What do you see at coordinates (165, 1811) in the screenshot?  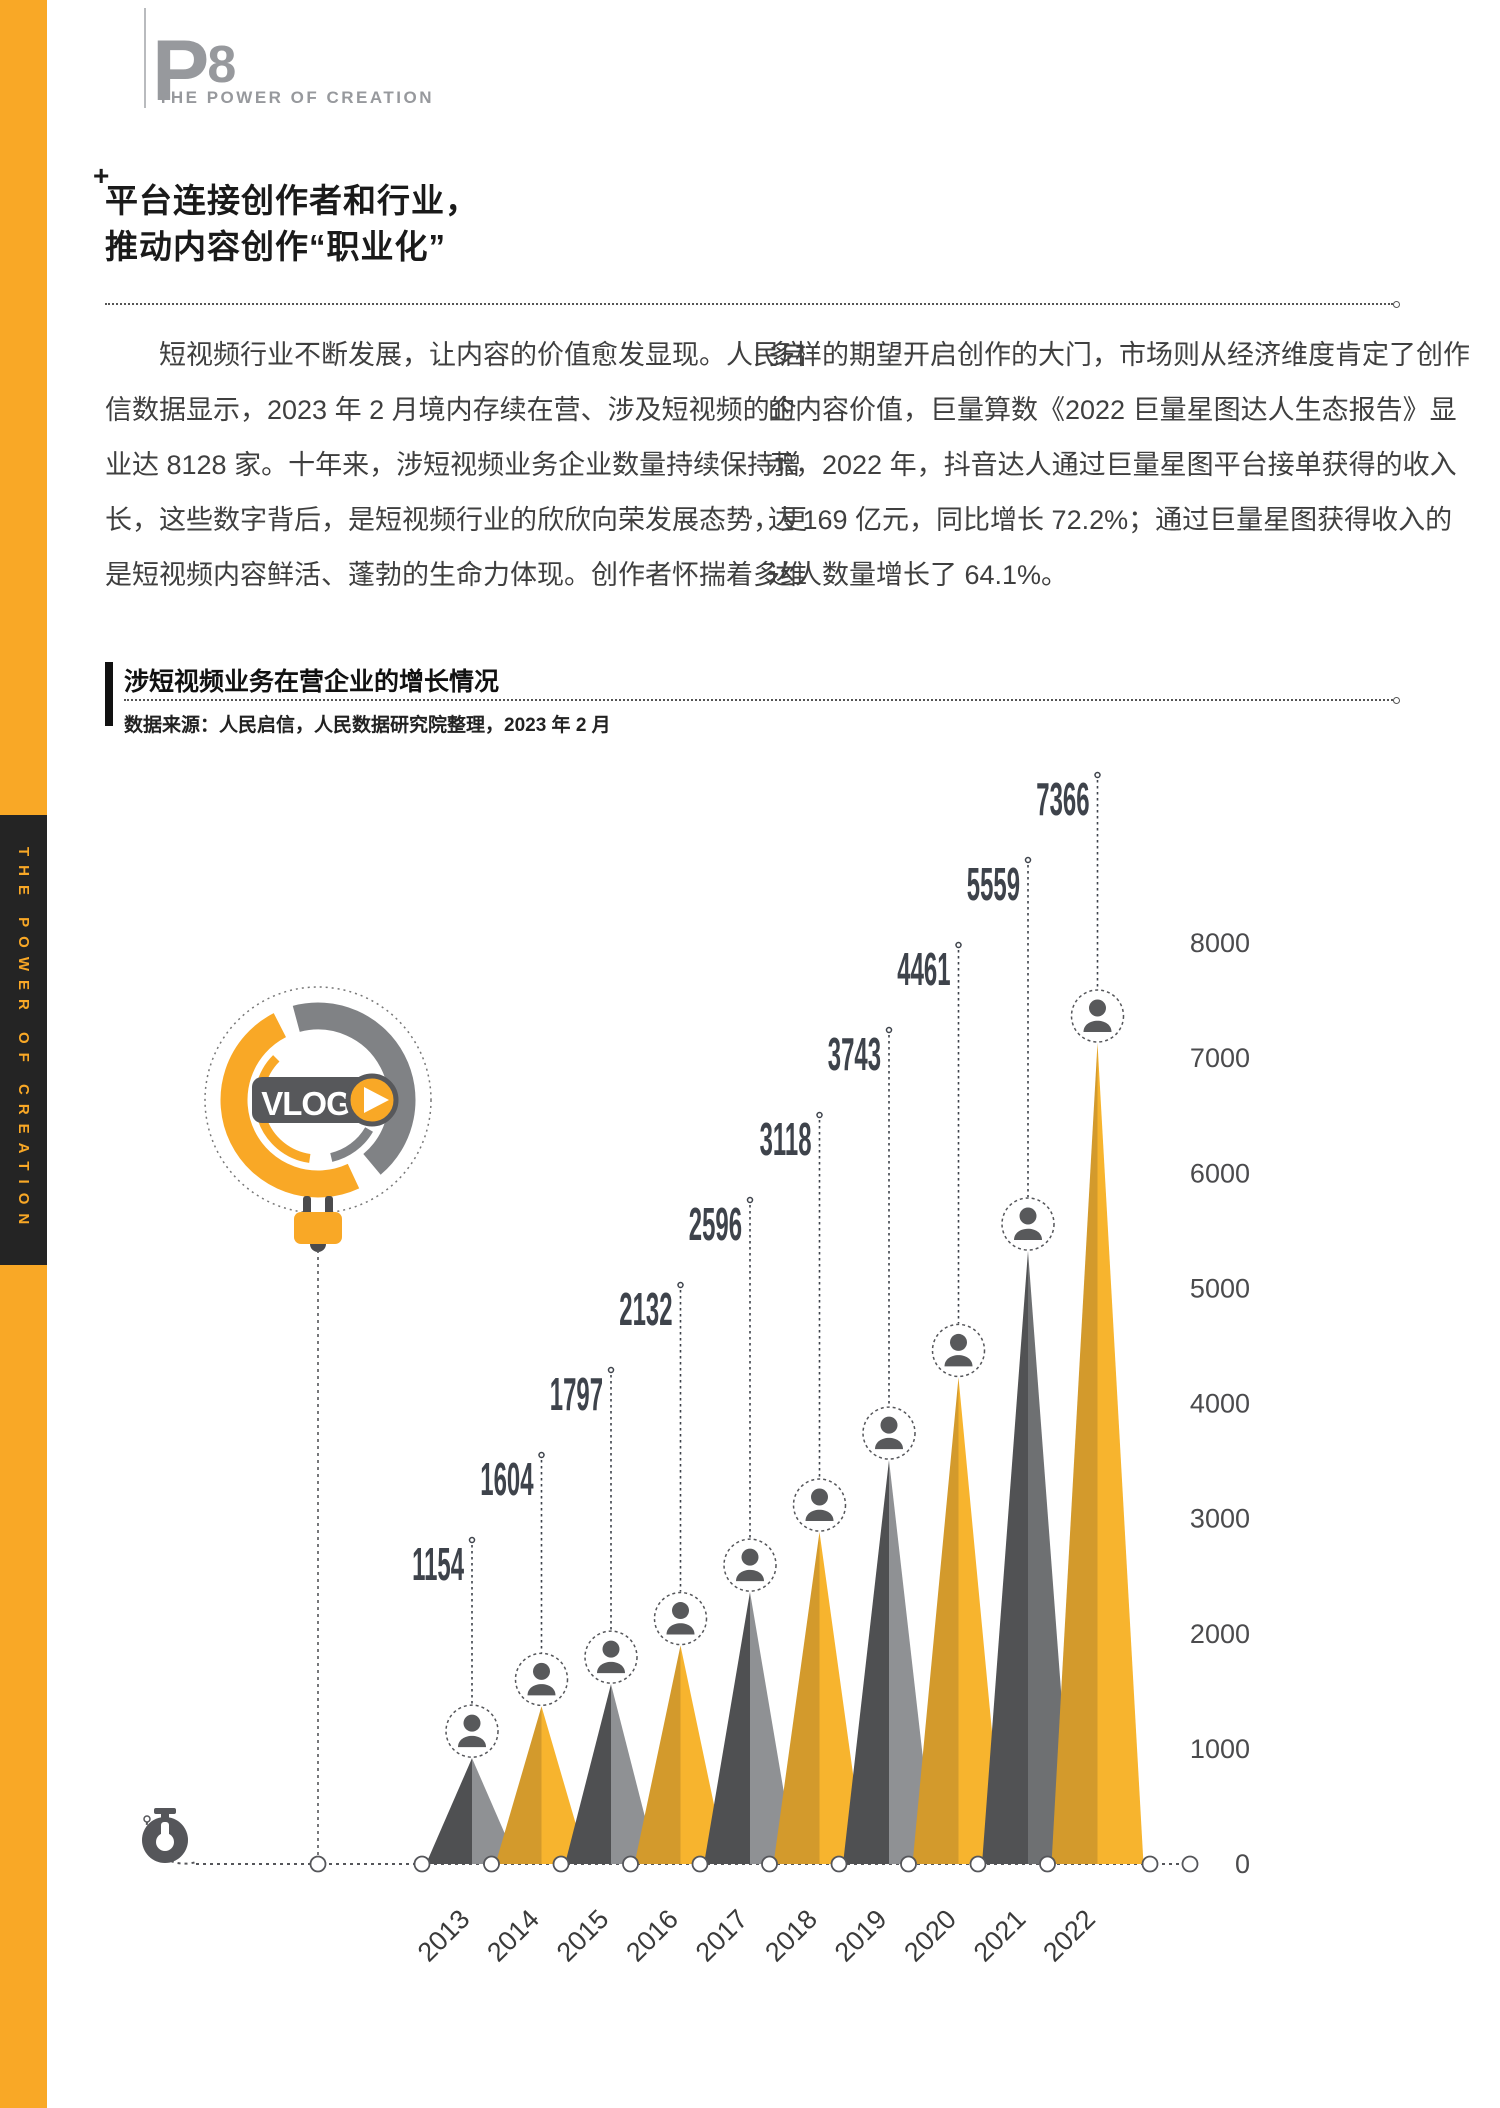 I see `stopwatch-cap` at bounding box center [165, 1811].